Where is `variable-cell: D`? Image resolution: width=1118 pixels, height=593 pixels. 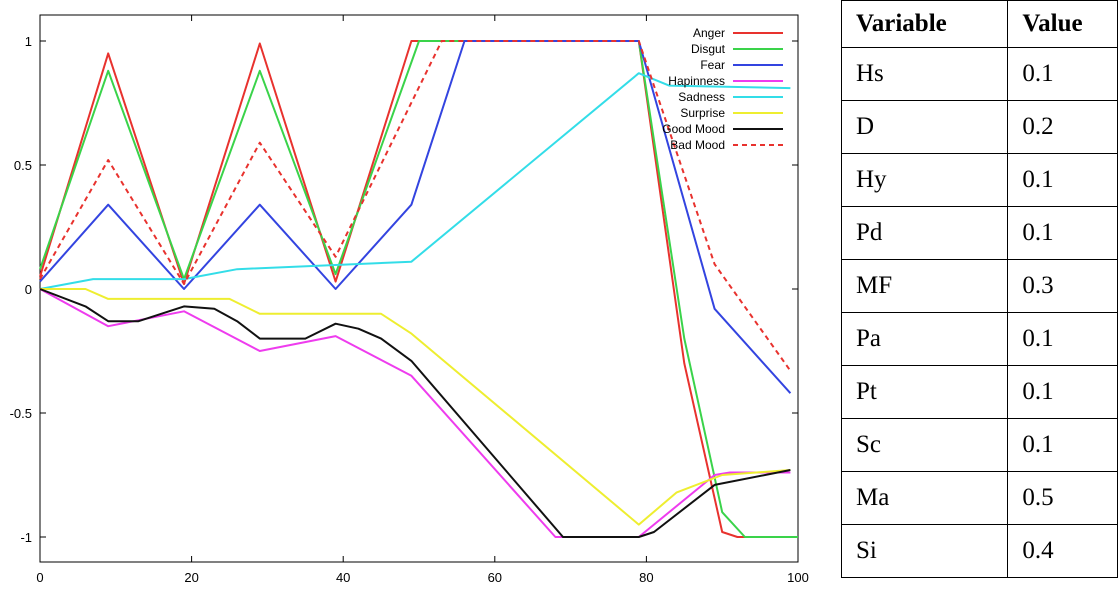 variable-cell: D is located at coordinates (924, 127).